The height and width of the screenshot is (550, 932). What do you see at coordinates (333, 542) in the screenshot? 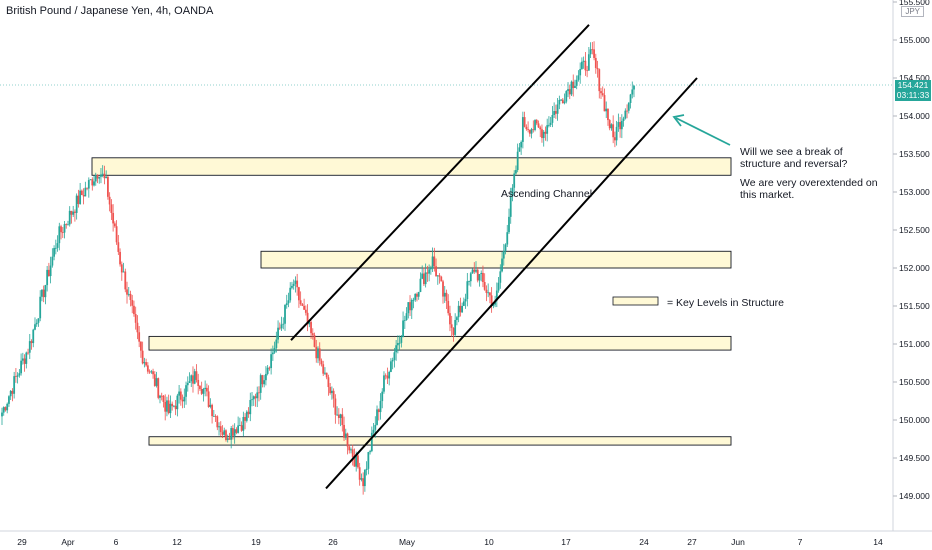
I see `x-tick-label: 26` at bounding box center [333, 542].